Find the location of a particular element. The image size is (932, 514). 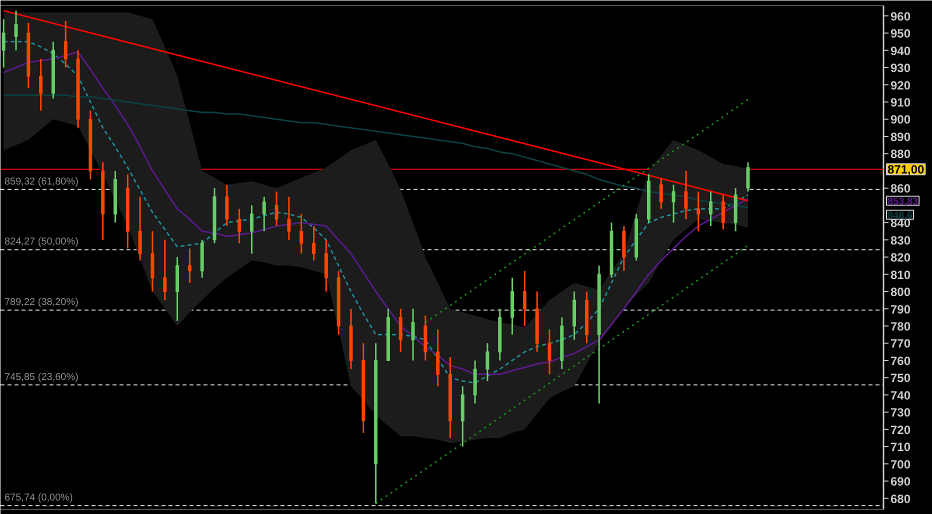

y-tick-label: 680 is located at coordinates (900, 499).